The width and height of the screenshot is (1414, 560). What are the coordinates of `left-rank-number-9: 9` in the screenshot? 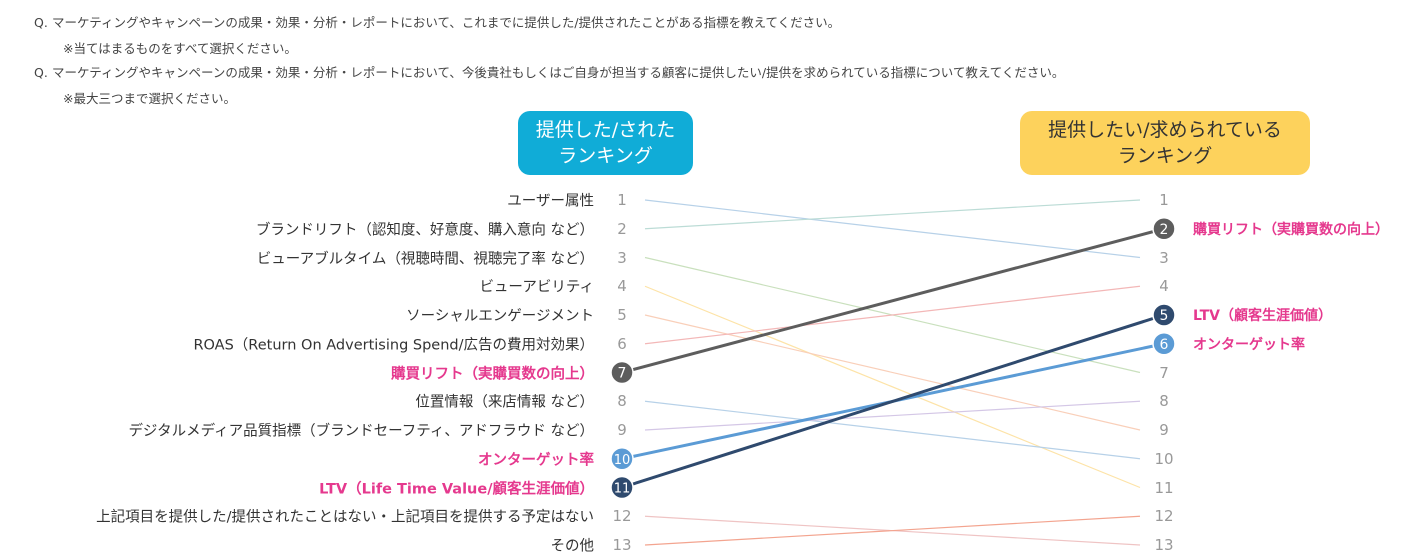 It's located at (622, 430).